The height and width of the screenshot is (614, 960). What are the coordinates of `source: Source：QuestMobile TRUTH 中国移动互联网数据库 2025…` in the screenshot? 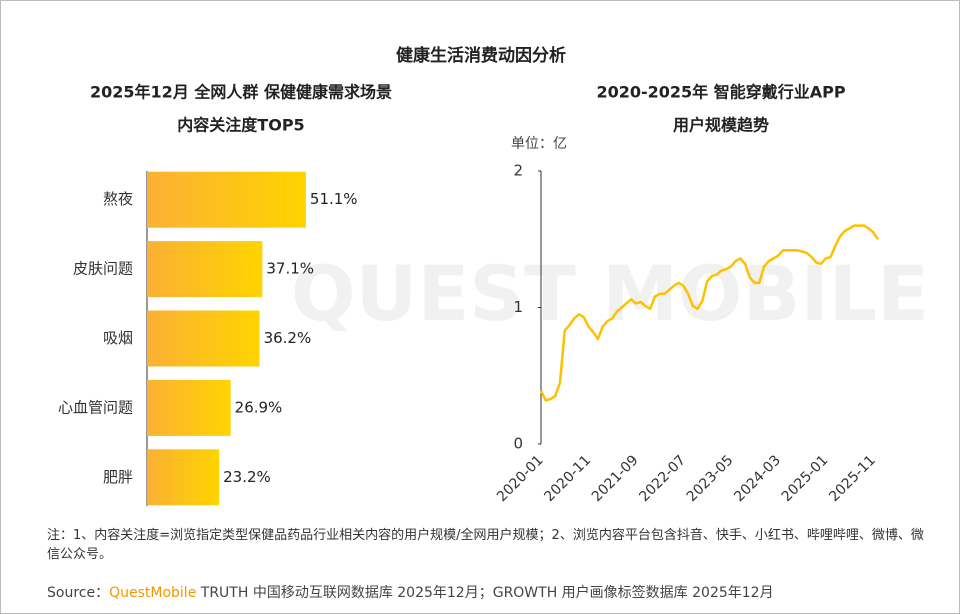 It's located at (410, 592).